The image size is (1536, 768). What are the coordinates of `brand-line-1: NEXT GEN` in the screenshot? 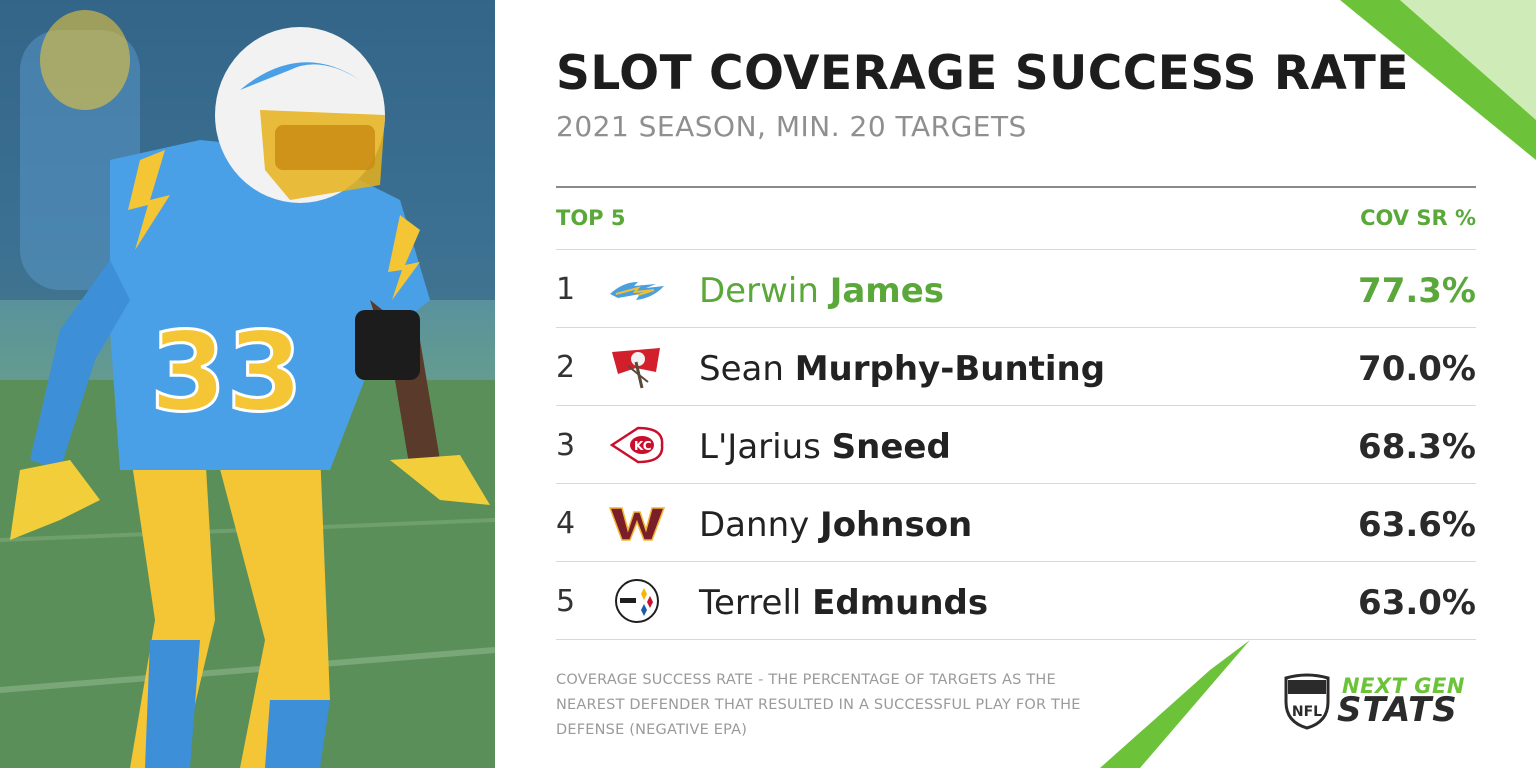 It's located at (1403, 686).